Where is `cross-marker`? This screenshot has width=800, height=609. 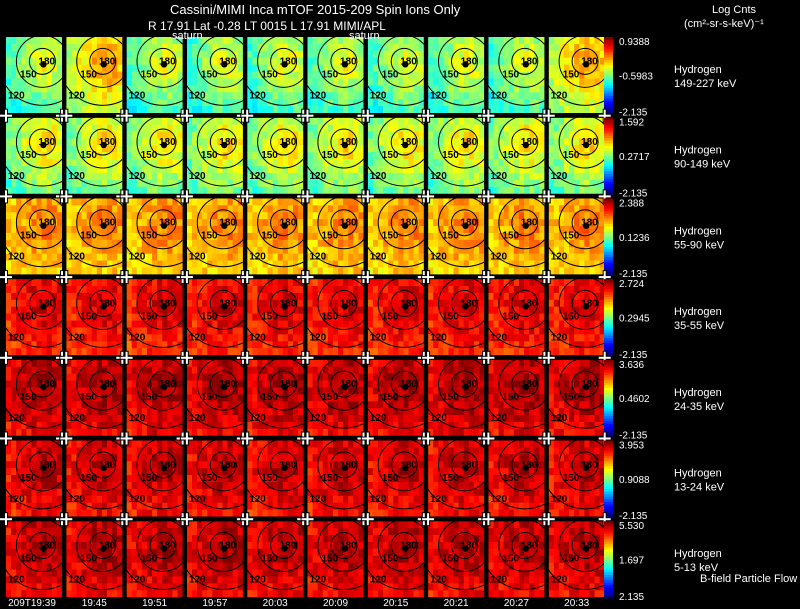 cross-marker is located at coordinates (428, 115).